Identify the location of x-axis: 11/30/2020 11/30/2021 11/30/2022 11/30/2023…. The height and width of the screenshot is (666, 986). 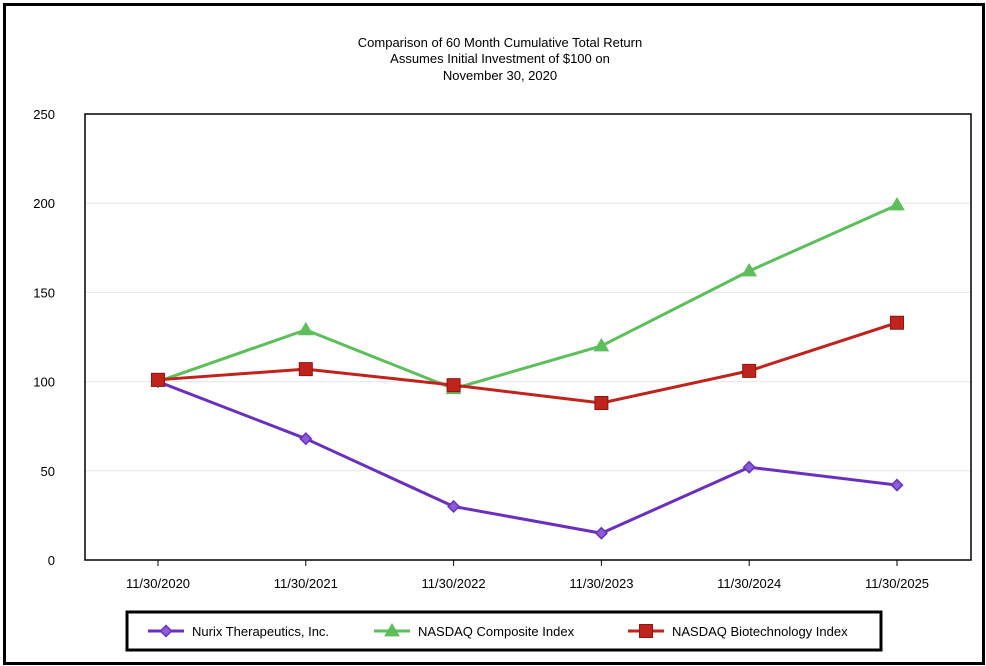
(527, 575).